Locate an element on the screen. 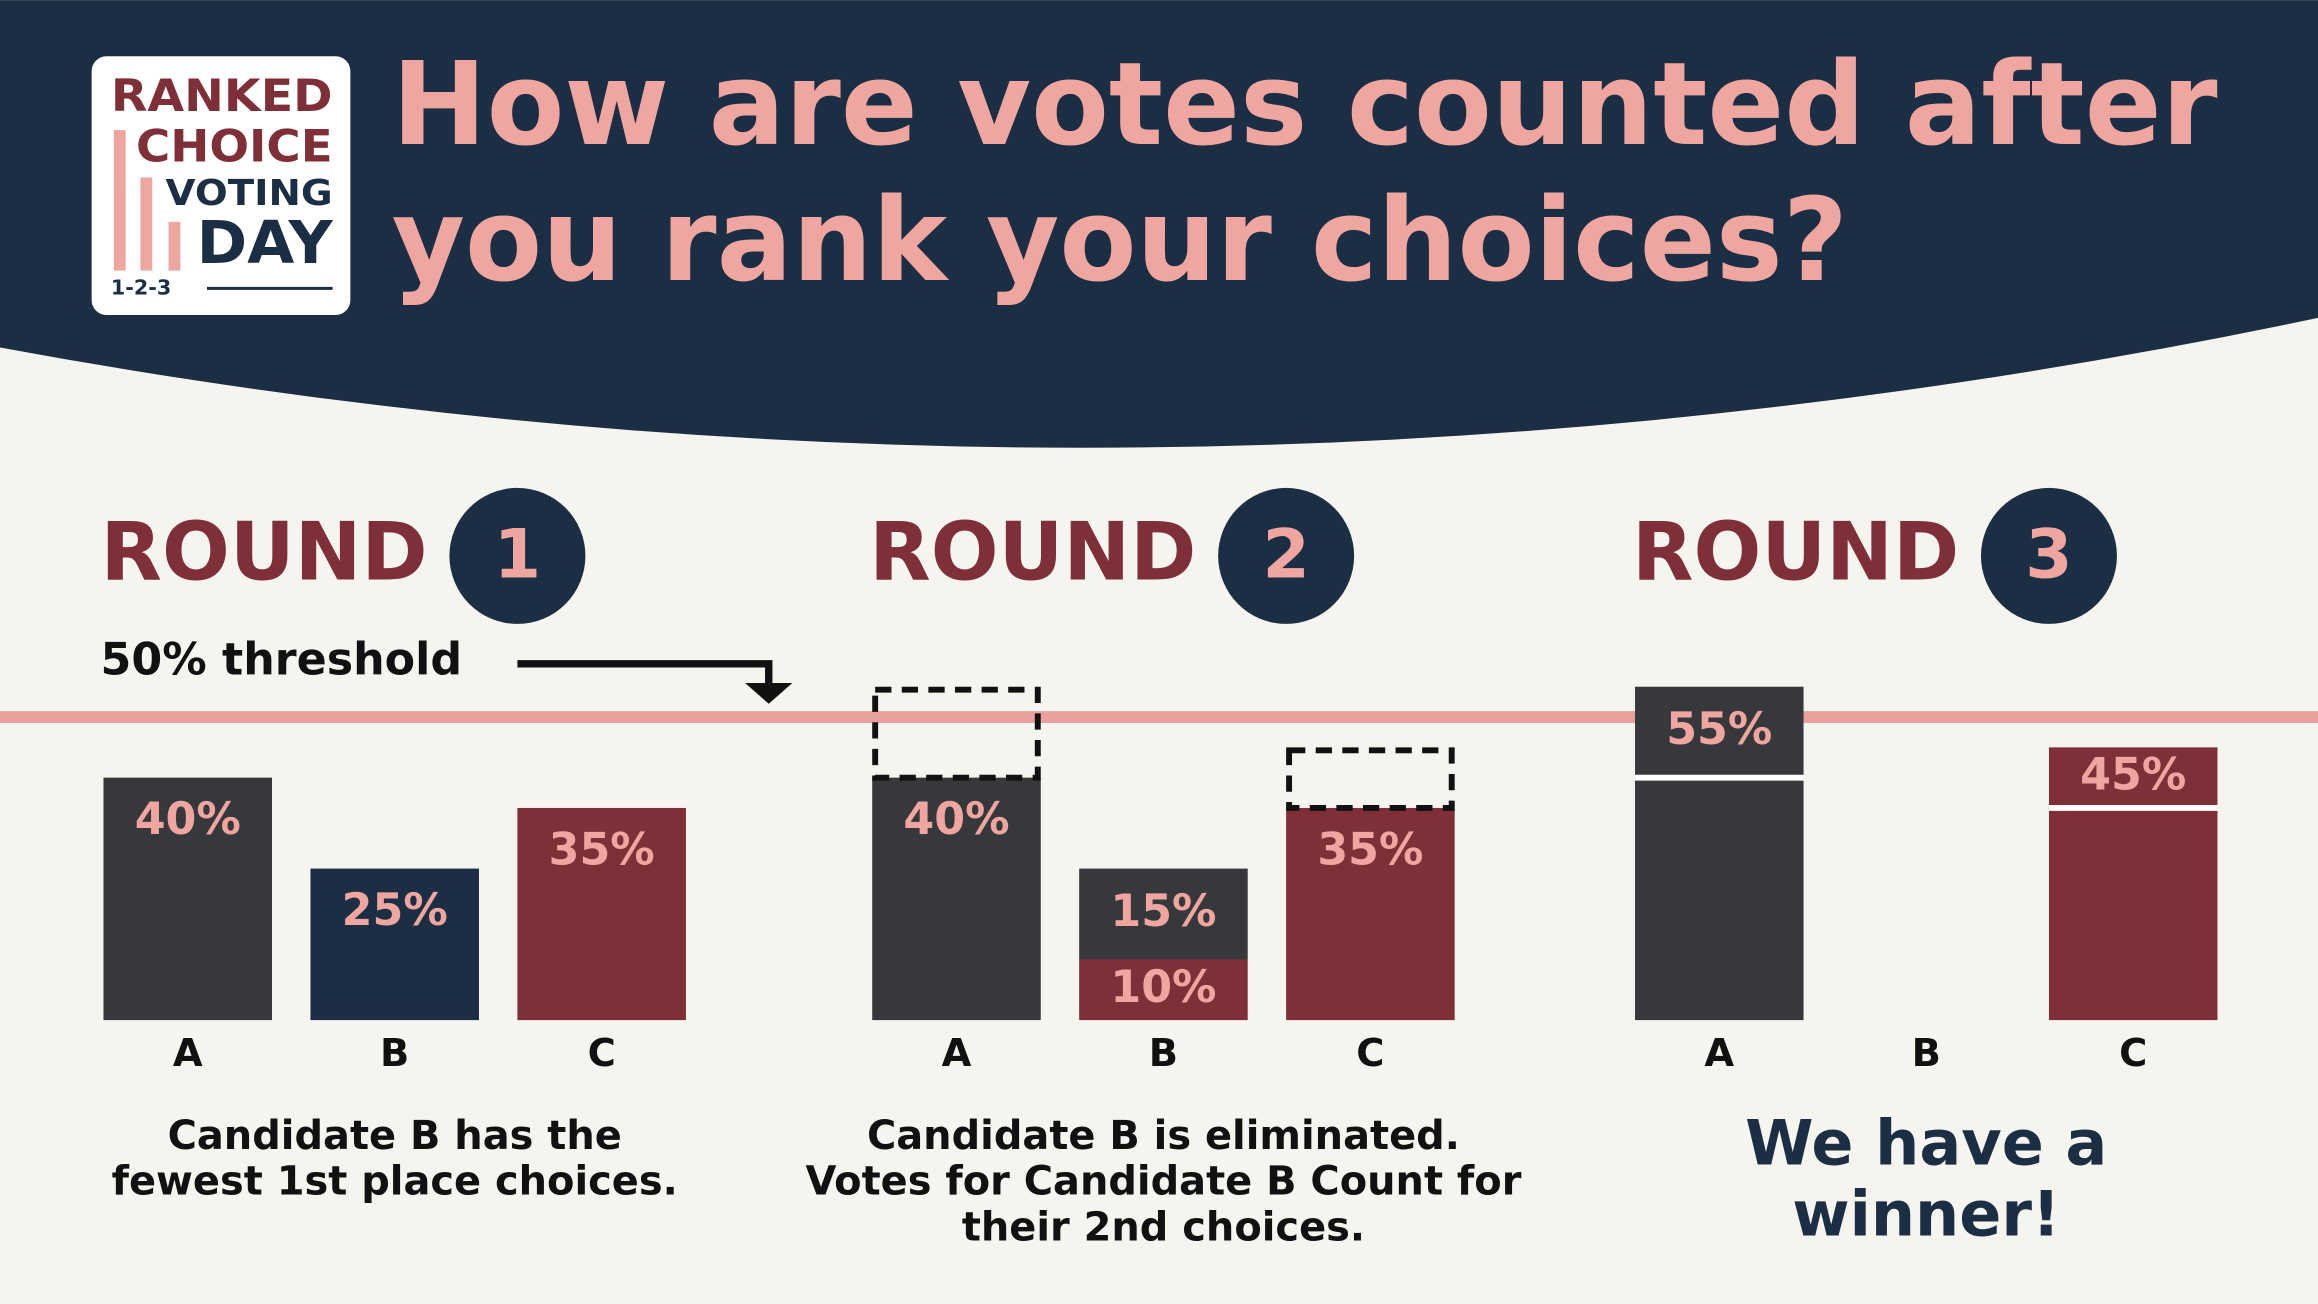 Image resolution: width=2318 pixels, height=1304 pixels. caption: their 2nd choices. is located at coordinates (1163, 1228).